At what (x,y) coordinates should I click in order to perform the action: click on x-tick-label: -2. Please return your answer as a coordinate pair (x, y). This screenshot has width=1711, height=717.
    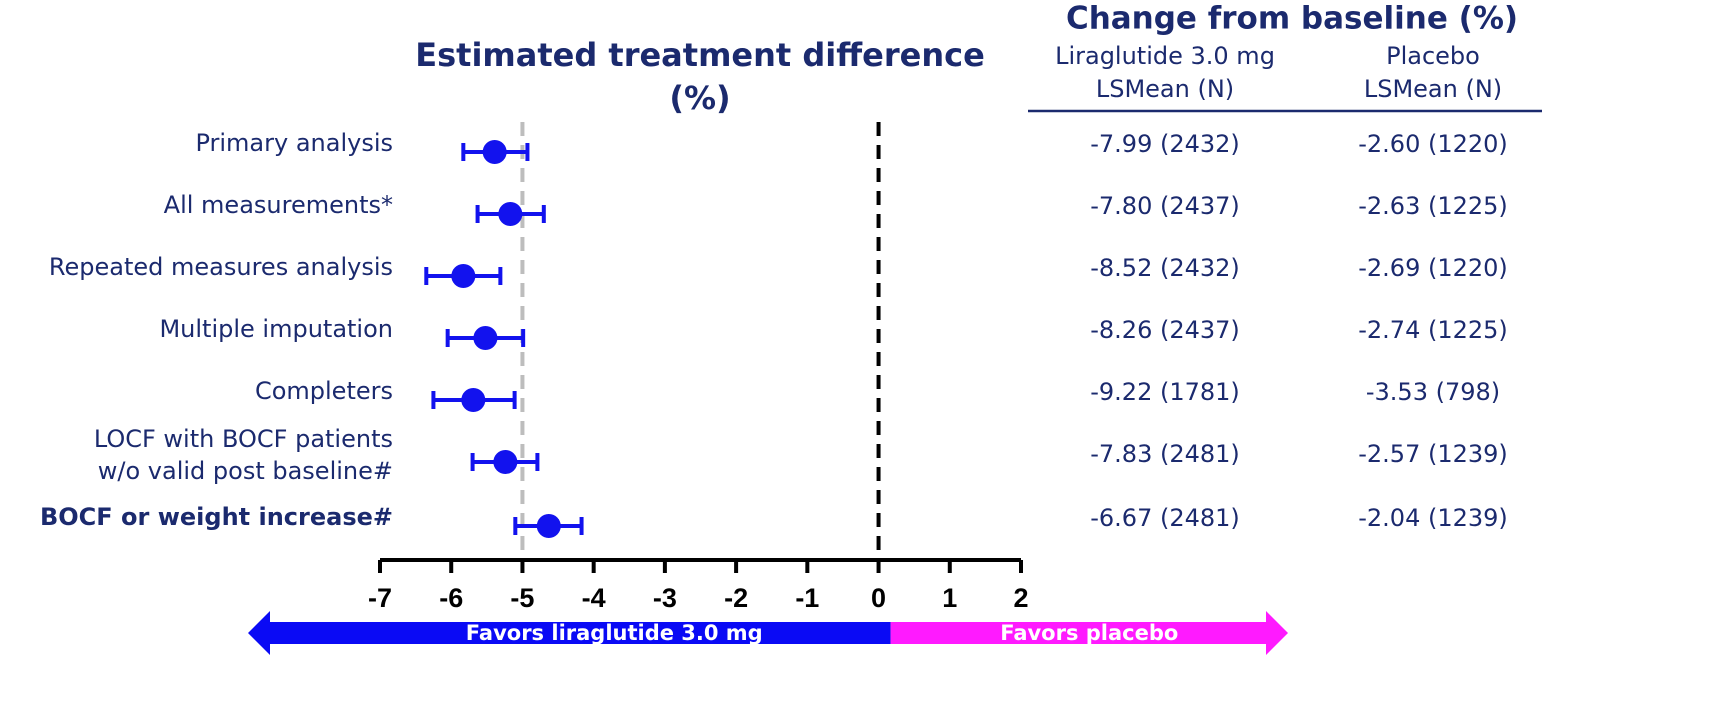
    Looking at the image, I should click on (736, 598).